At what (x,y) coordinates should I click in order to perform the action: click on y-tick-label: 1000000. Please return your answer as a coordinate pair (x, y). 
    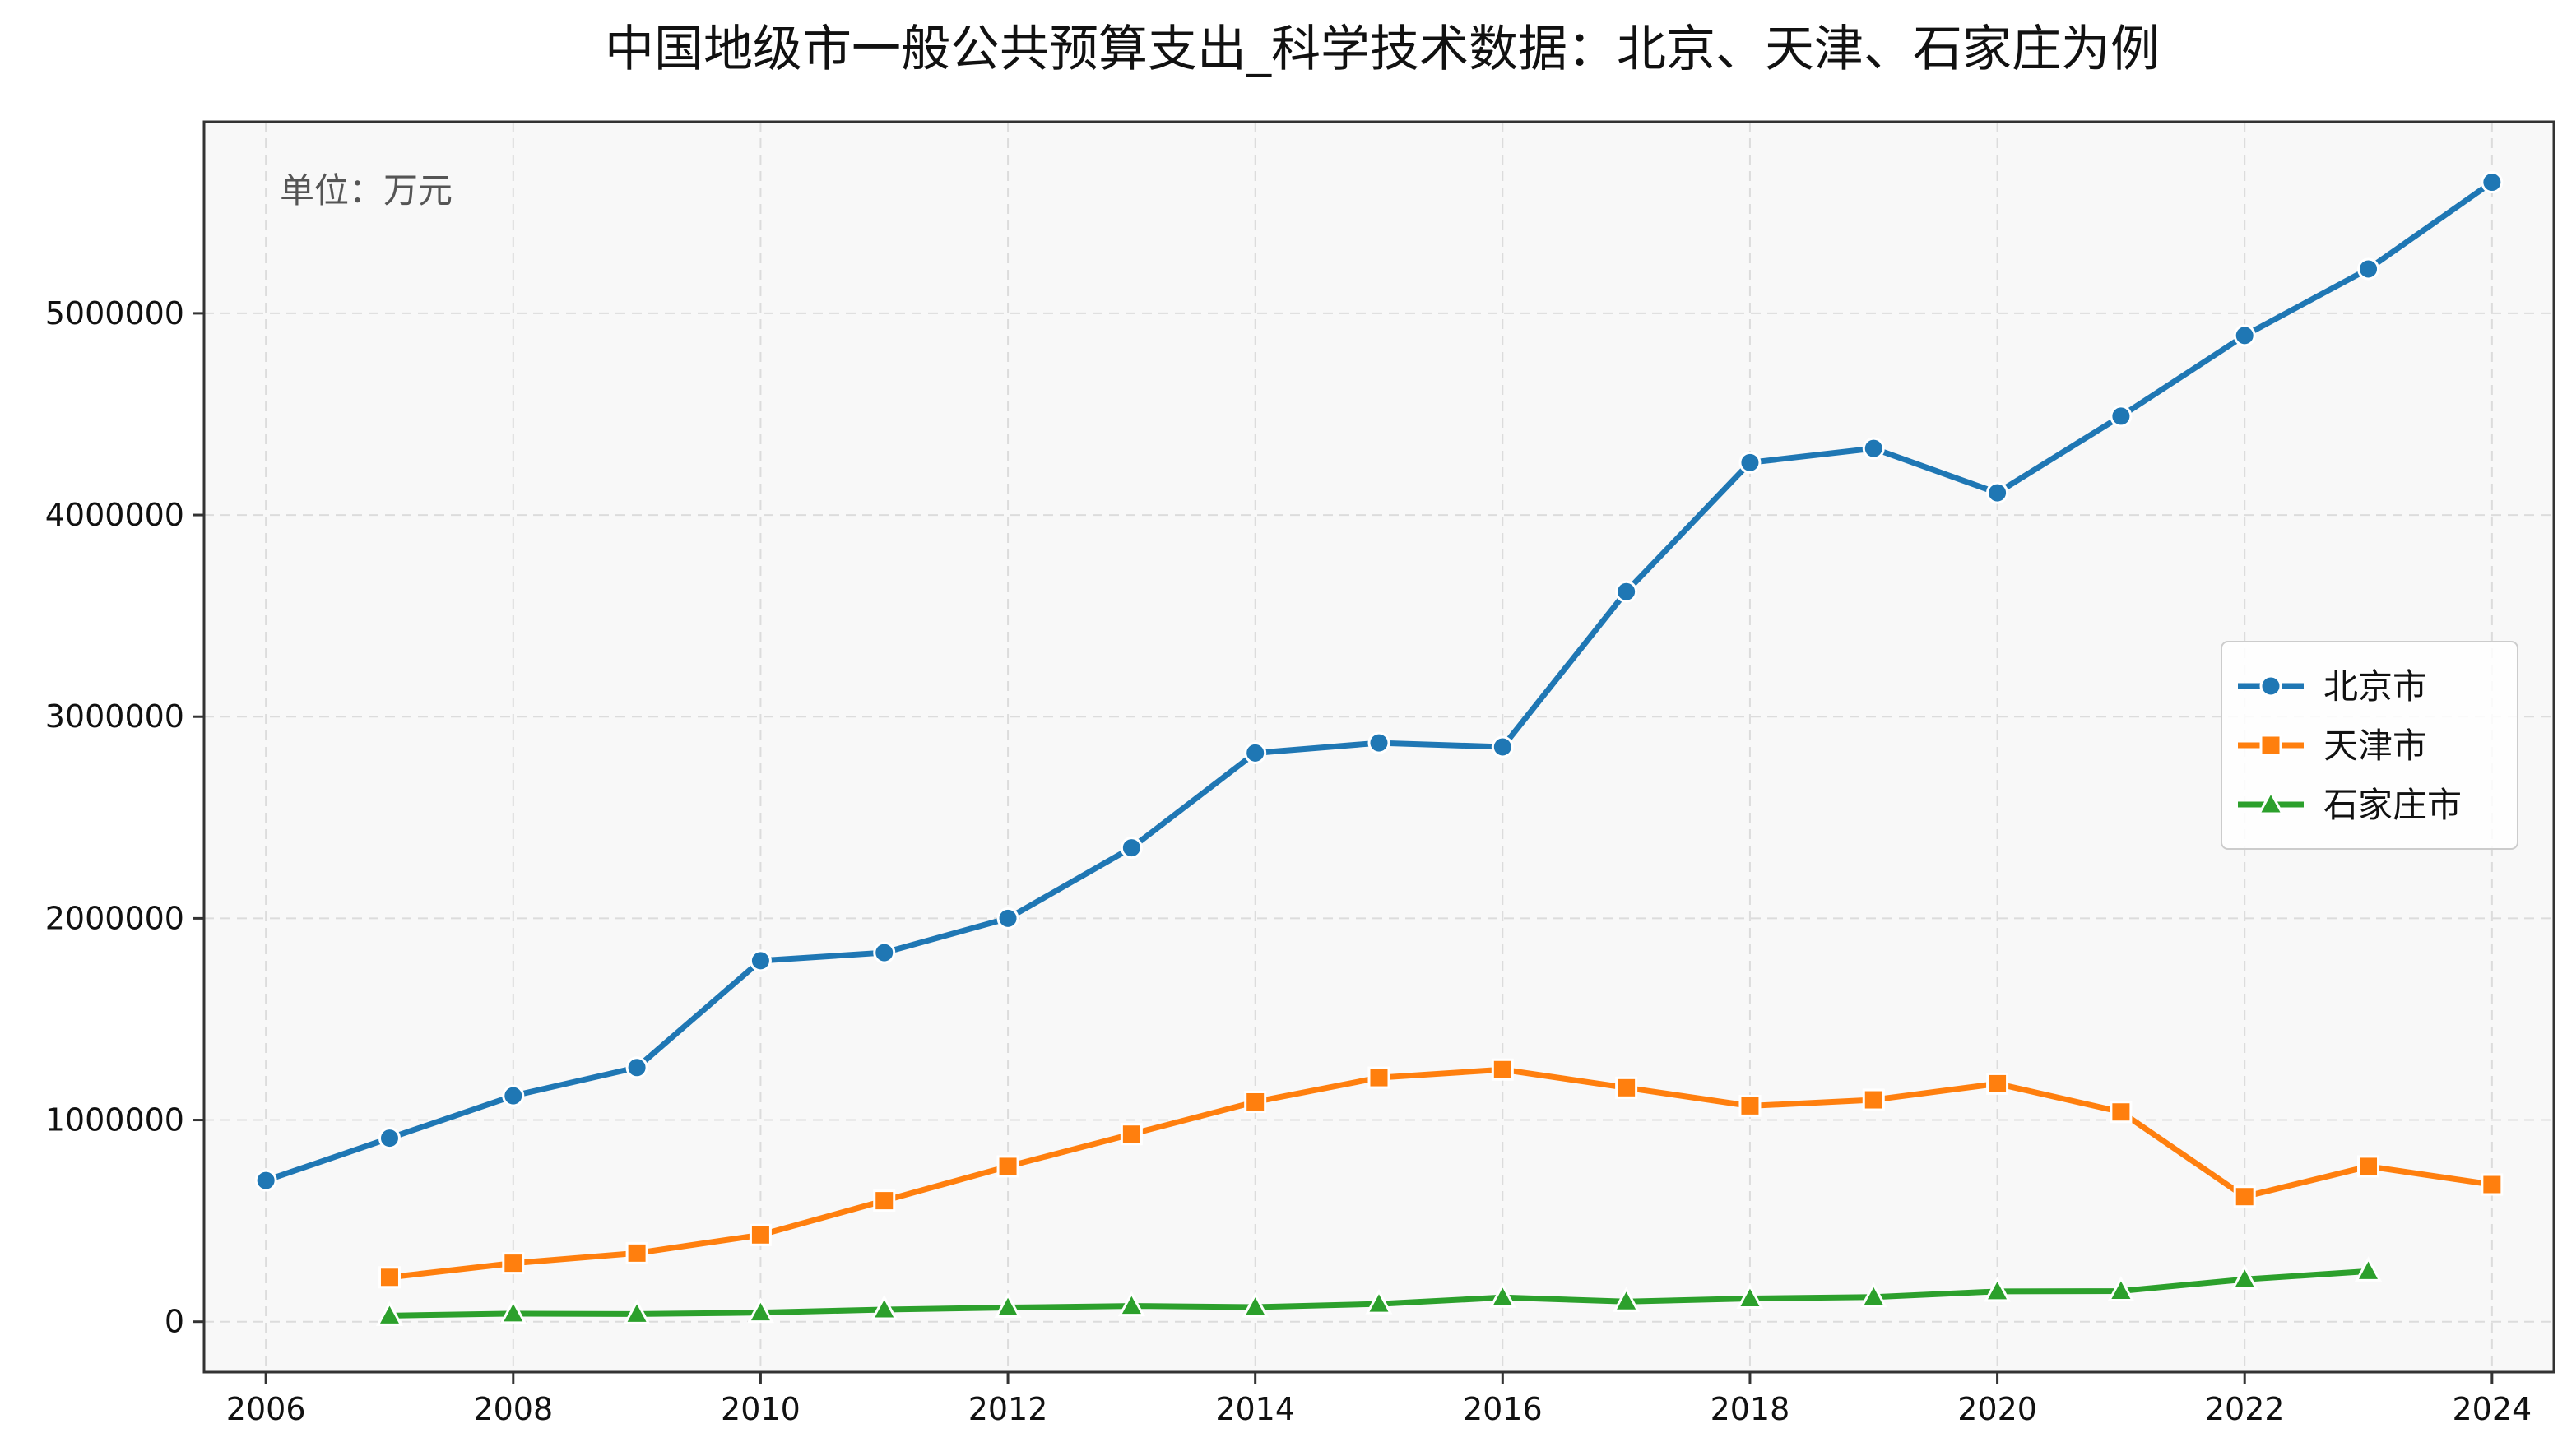
    Looking at the image, I should click on (114, 1120).